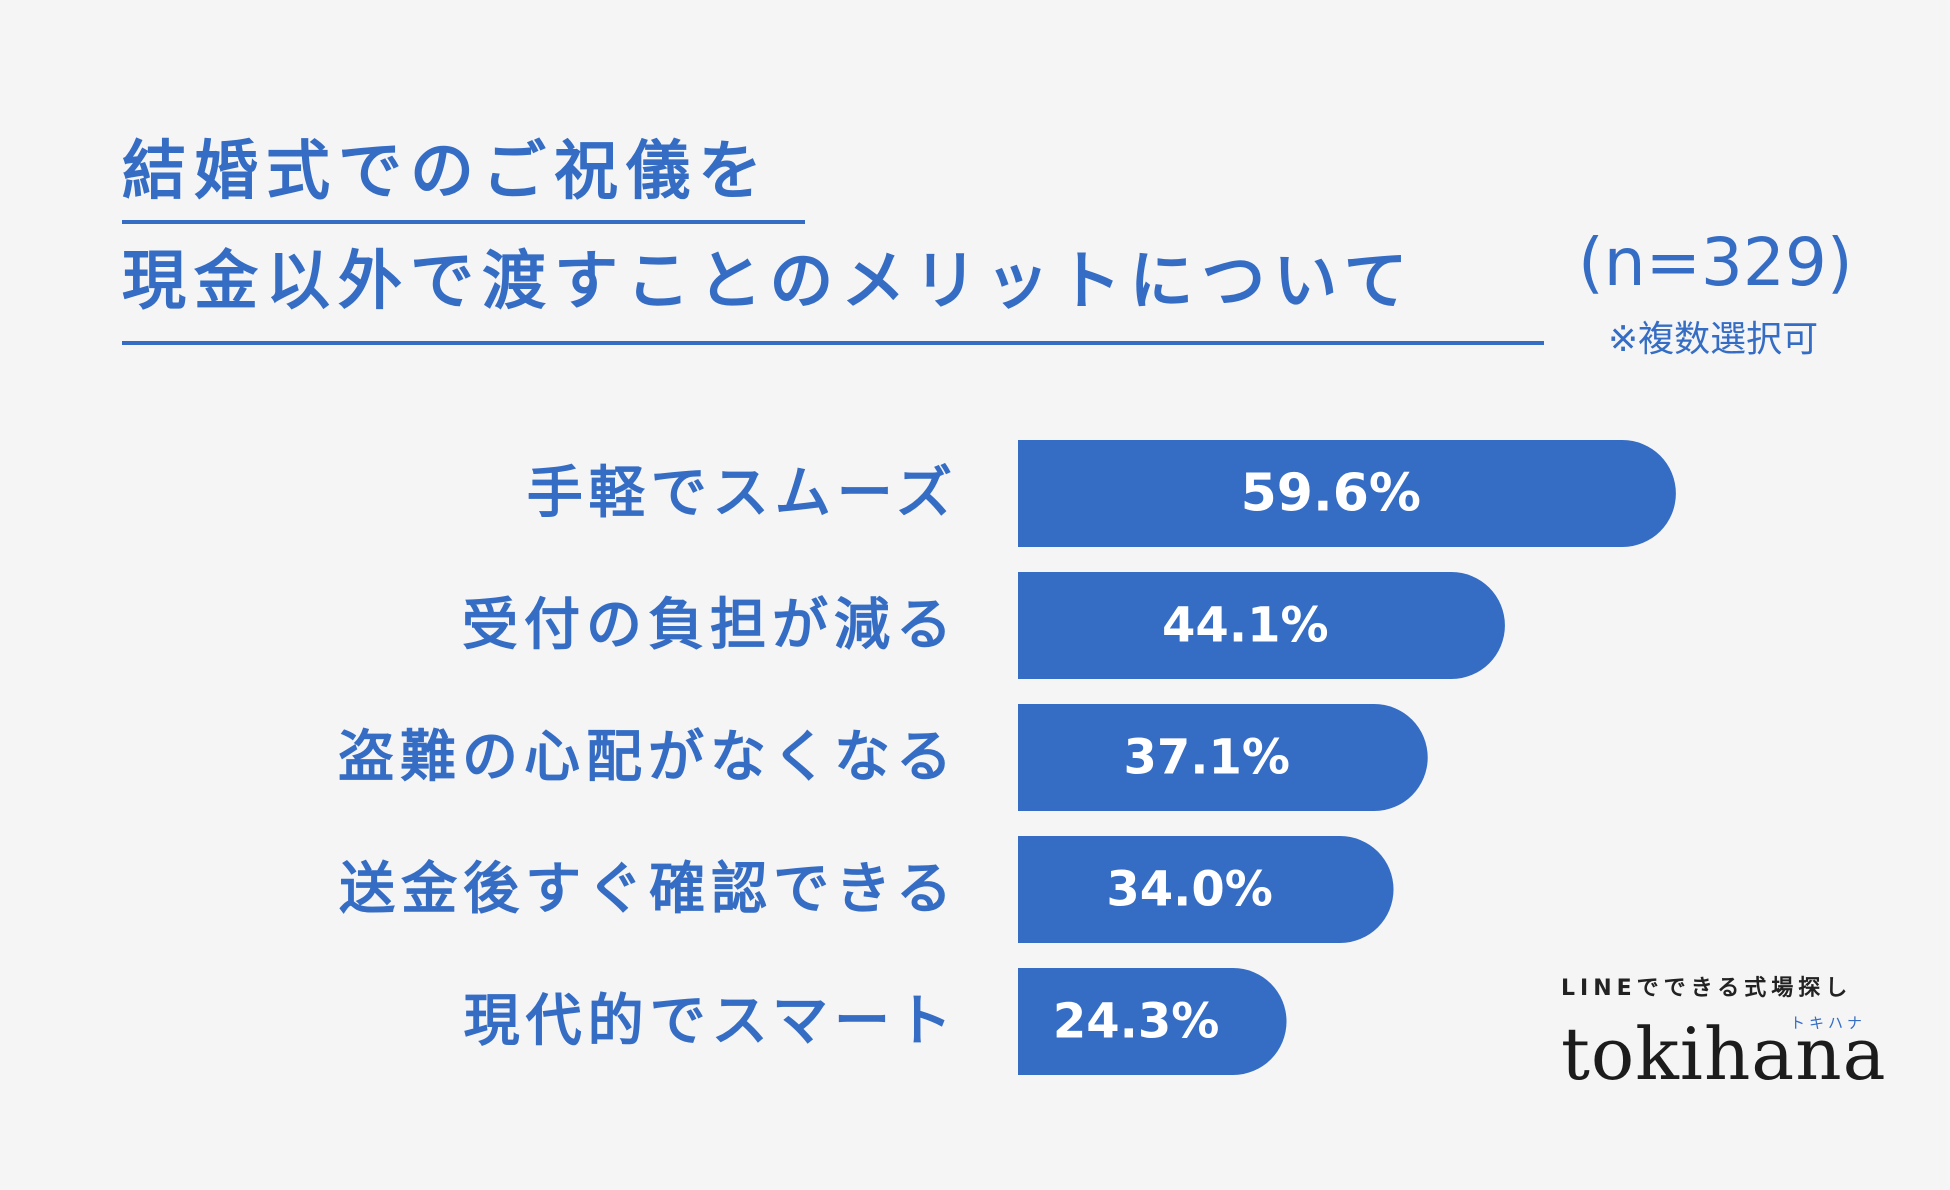 This screenshot has height=1190, width=1950. What do you see at coordinates (1189, 890) in the screenshot?
I see `value-label-4: 34.0%` at bounding box center [1189, 890].